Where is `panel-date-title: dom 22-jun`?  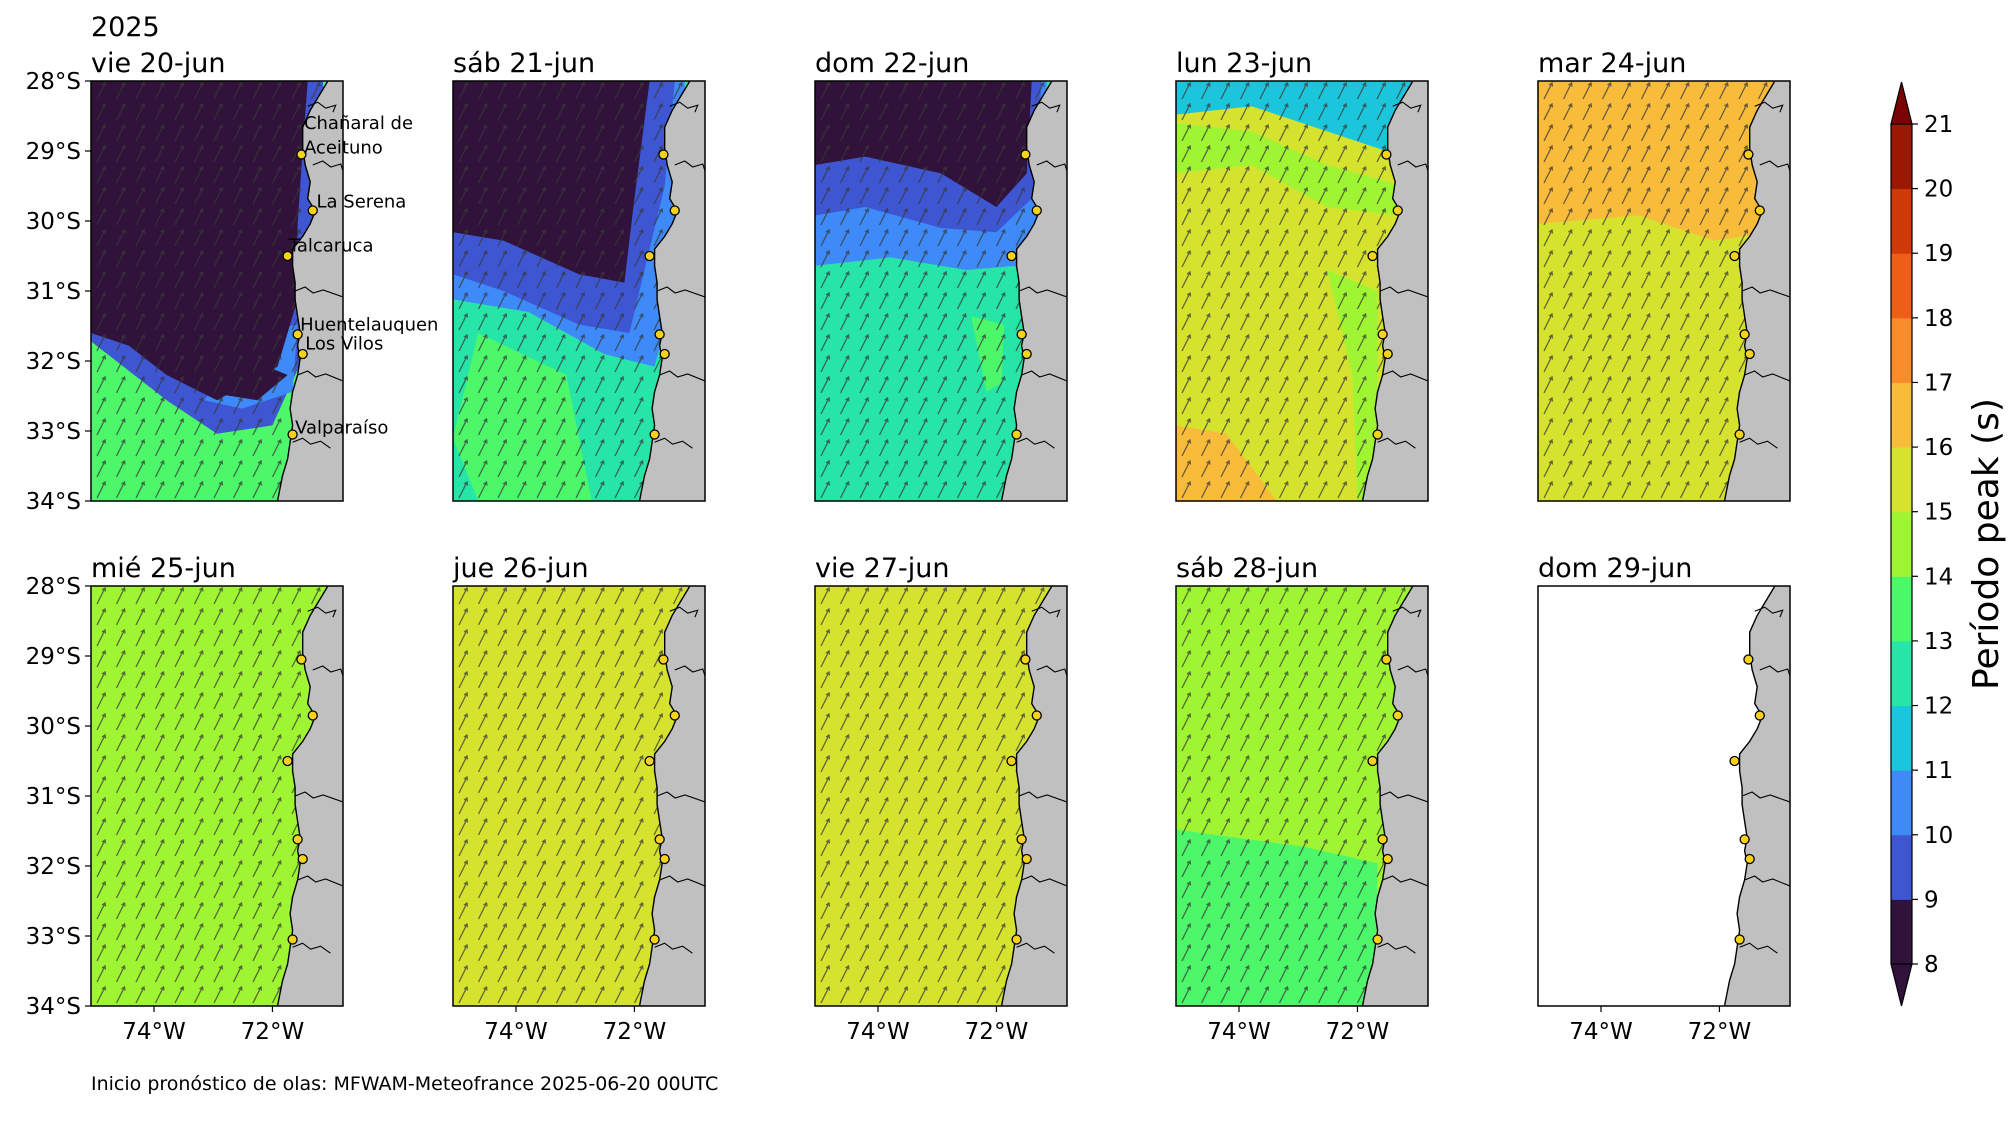 panel-date-title: dom 22-jun is located at coordinates (892, 63).